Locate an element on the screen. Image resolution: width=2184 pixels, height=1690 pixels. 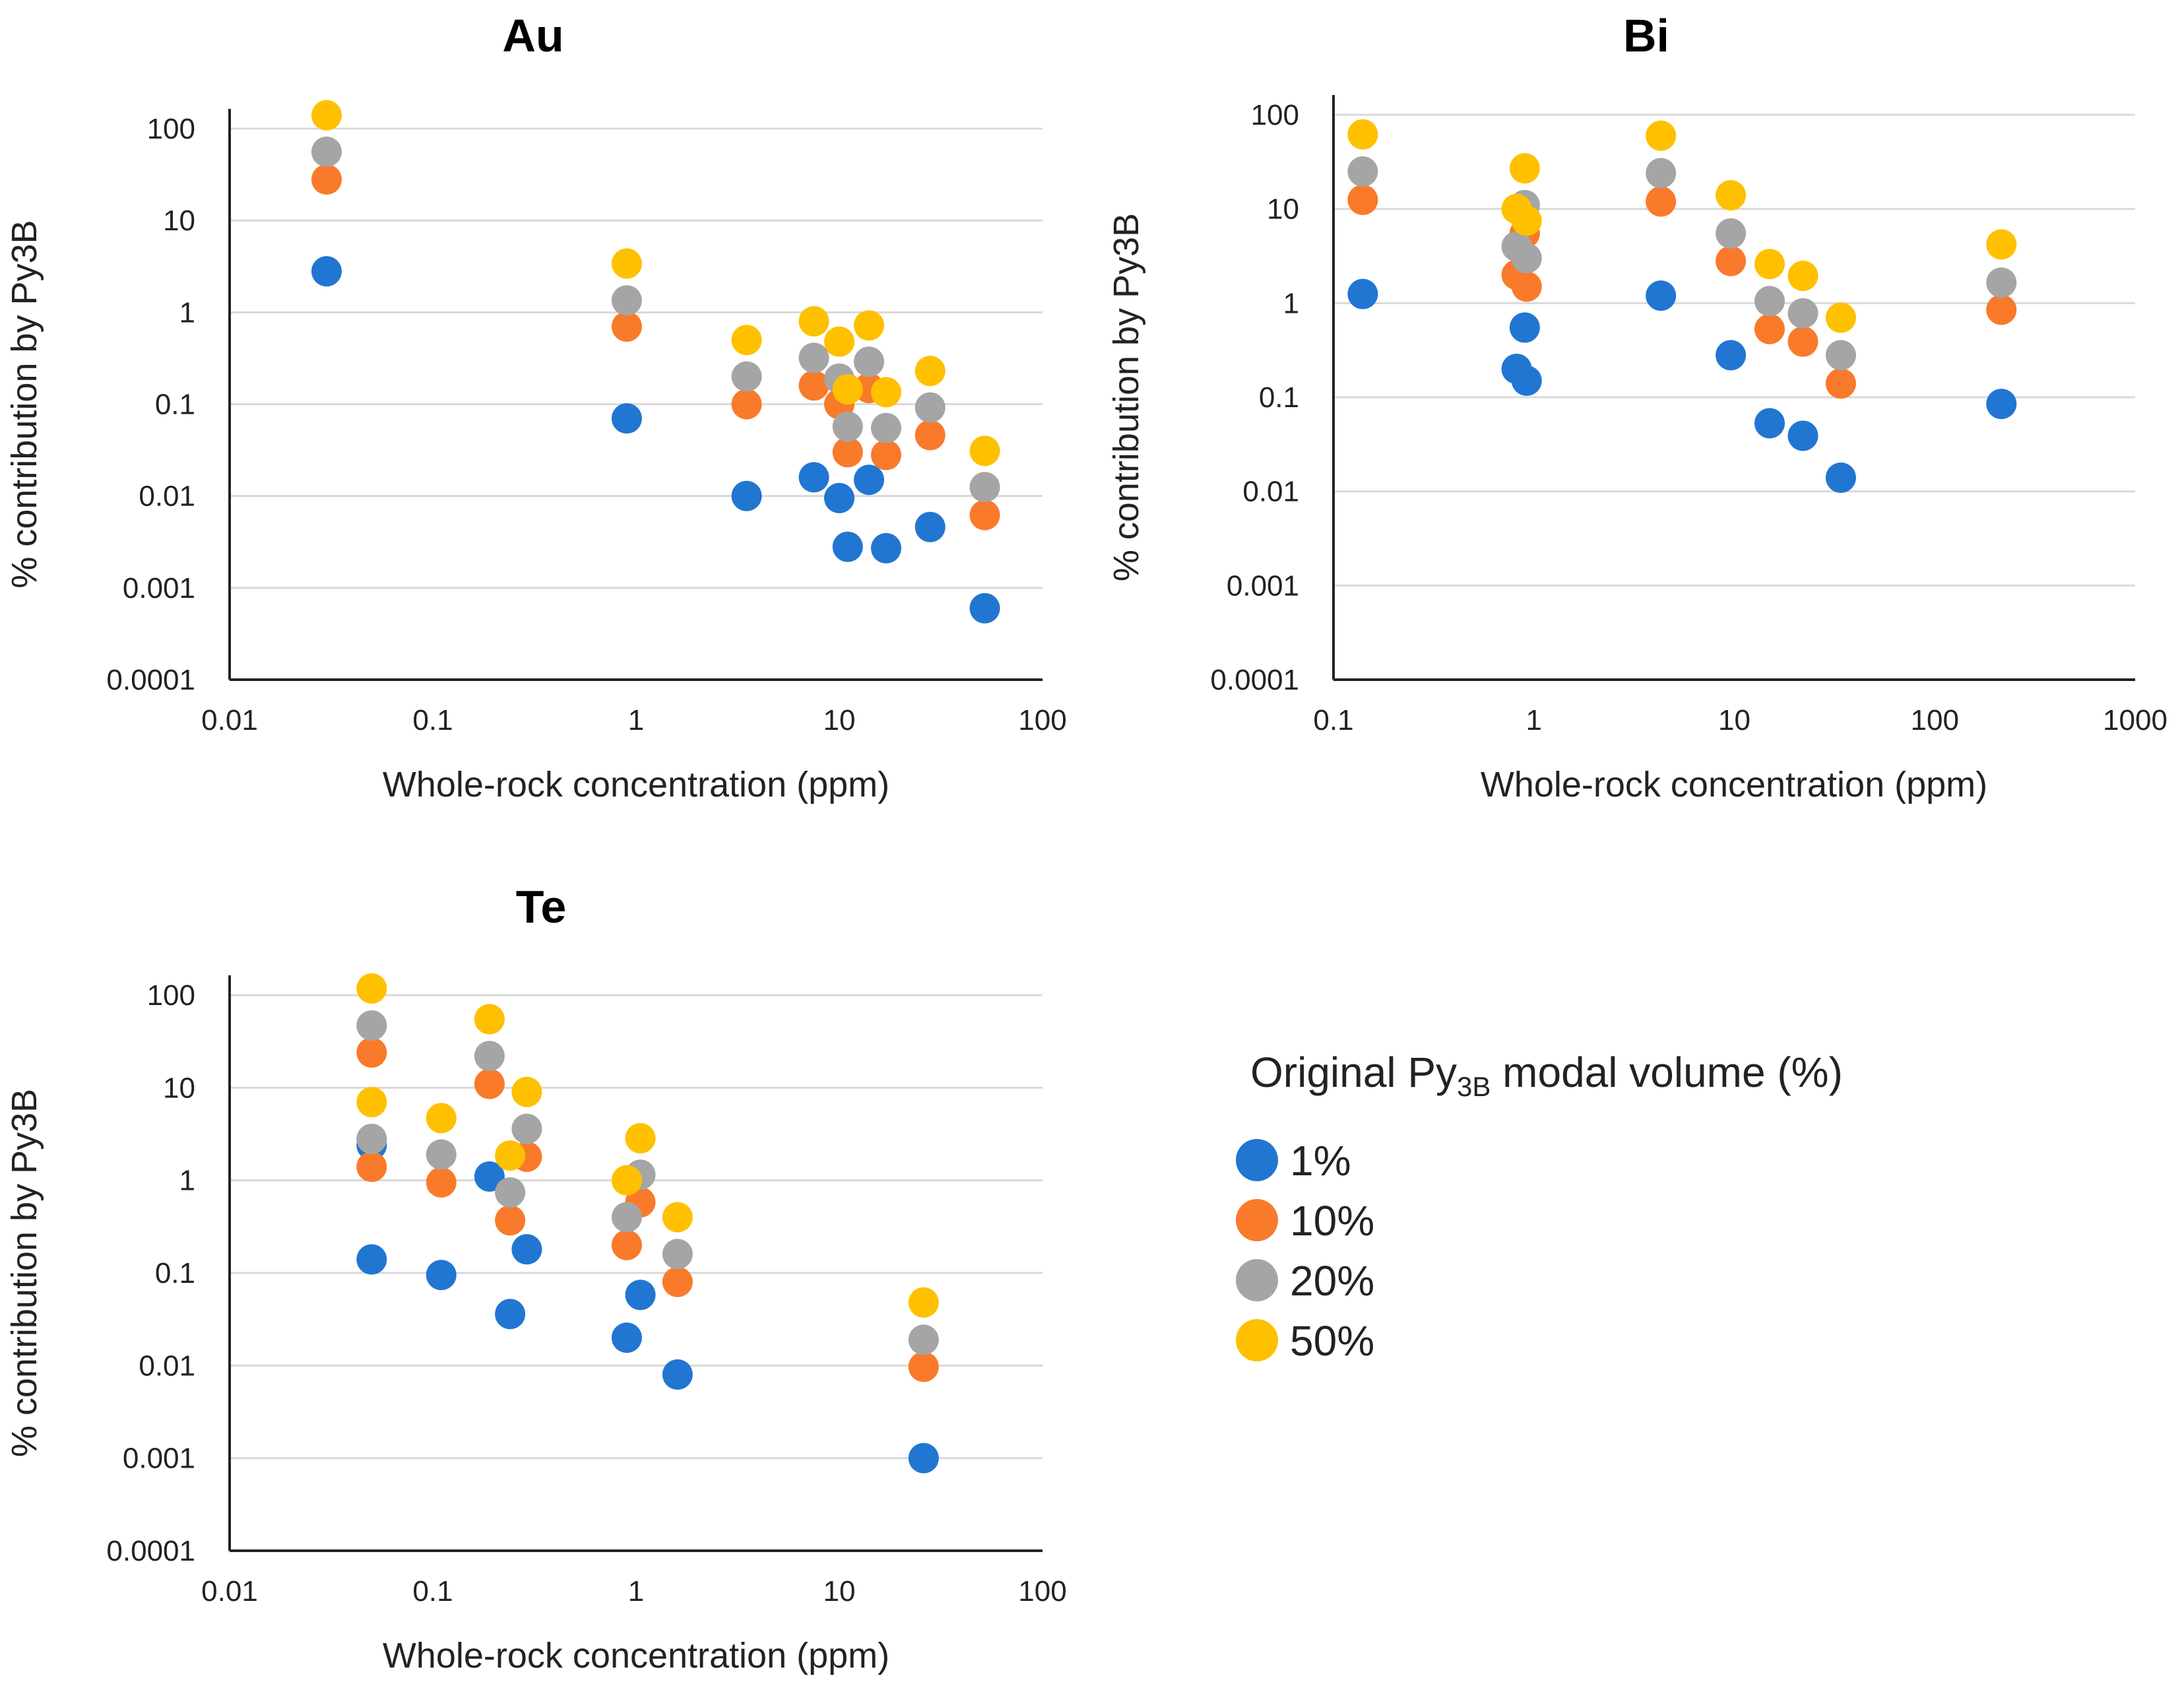
legend-entry-20: 20% is located at coordinates (1305, 1281).